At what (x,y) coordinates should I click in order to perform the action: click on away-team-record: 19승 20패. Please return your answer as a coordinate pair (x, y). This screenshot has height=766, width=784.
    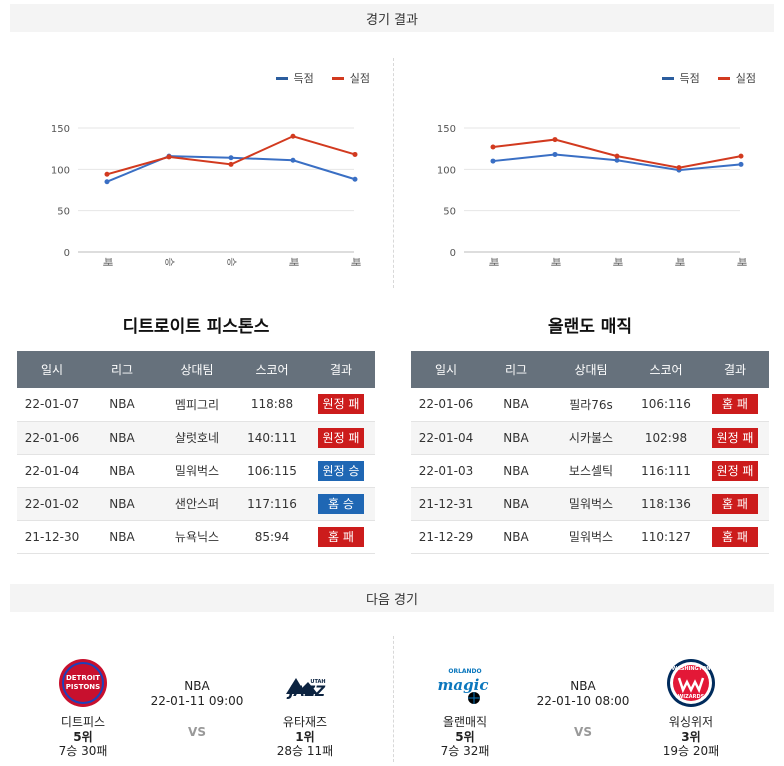
    Looking at the image, I should click on (691, 751).